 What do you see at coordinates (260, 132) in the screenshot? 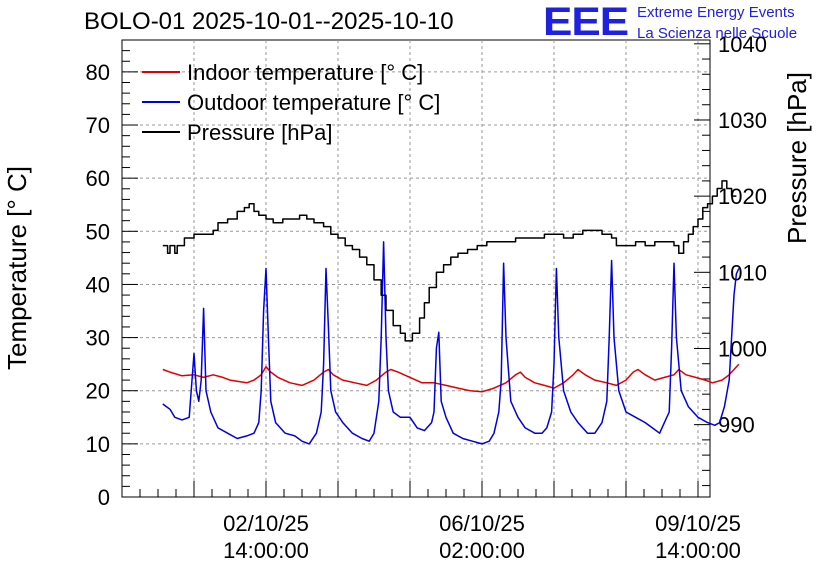
I see `legend-label-2: Pressure [hPa]` at bounding box center [260, 132].